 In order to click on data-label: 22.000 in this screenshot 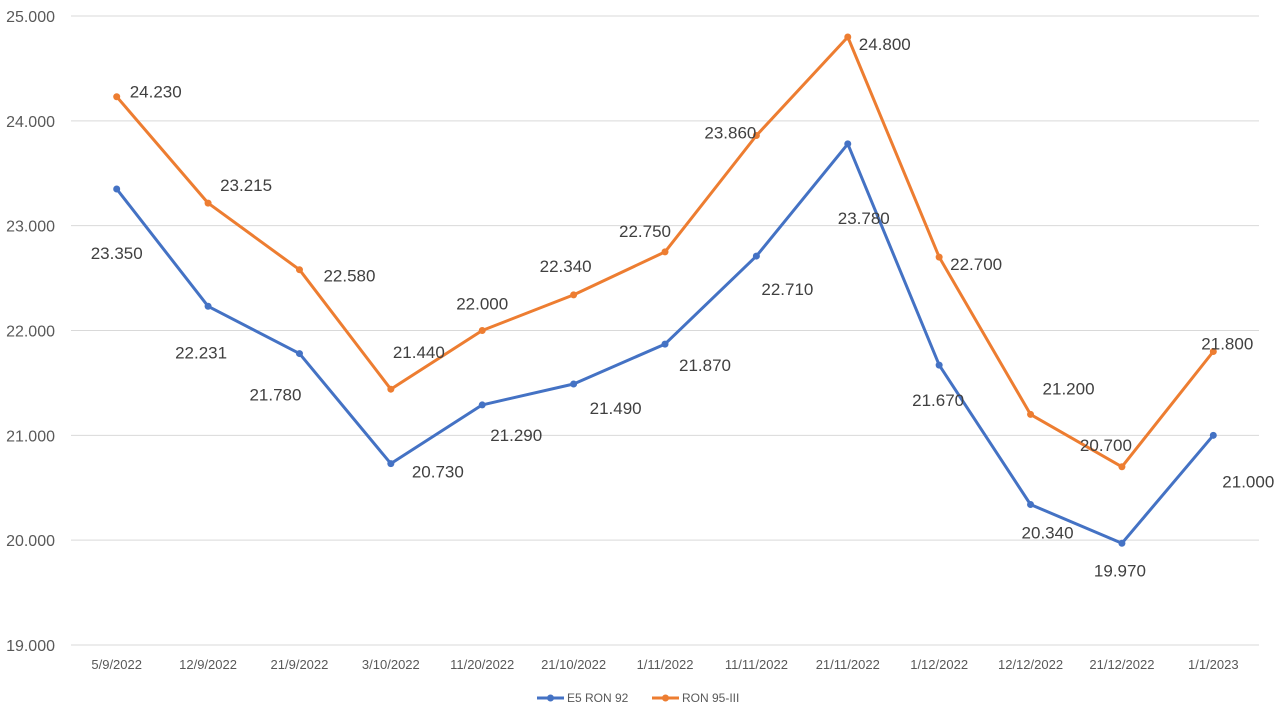, I will do `click(482, 304)`.